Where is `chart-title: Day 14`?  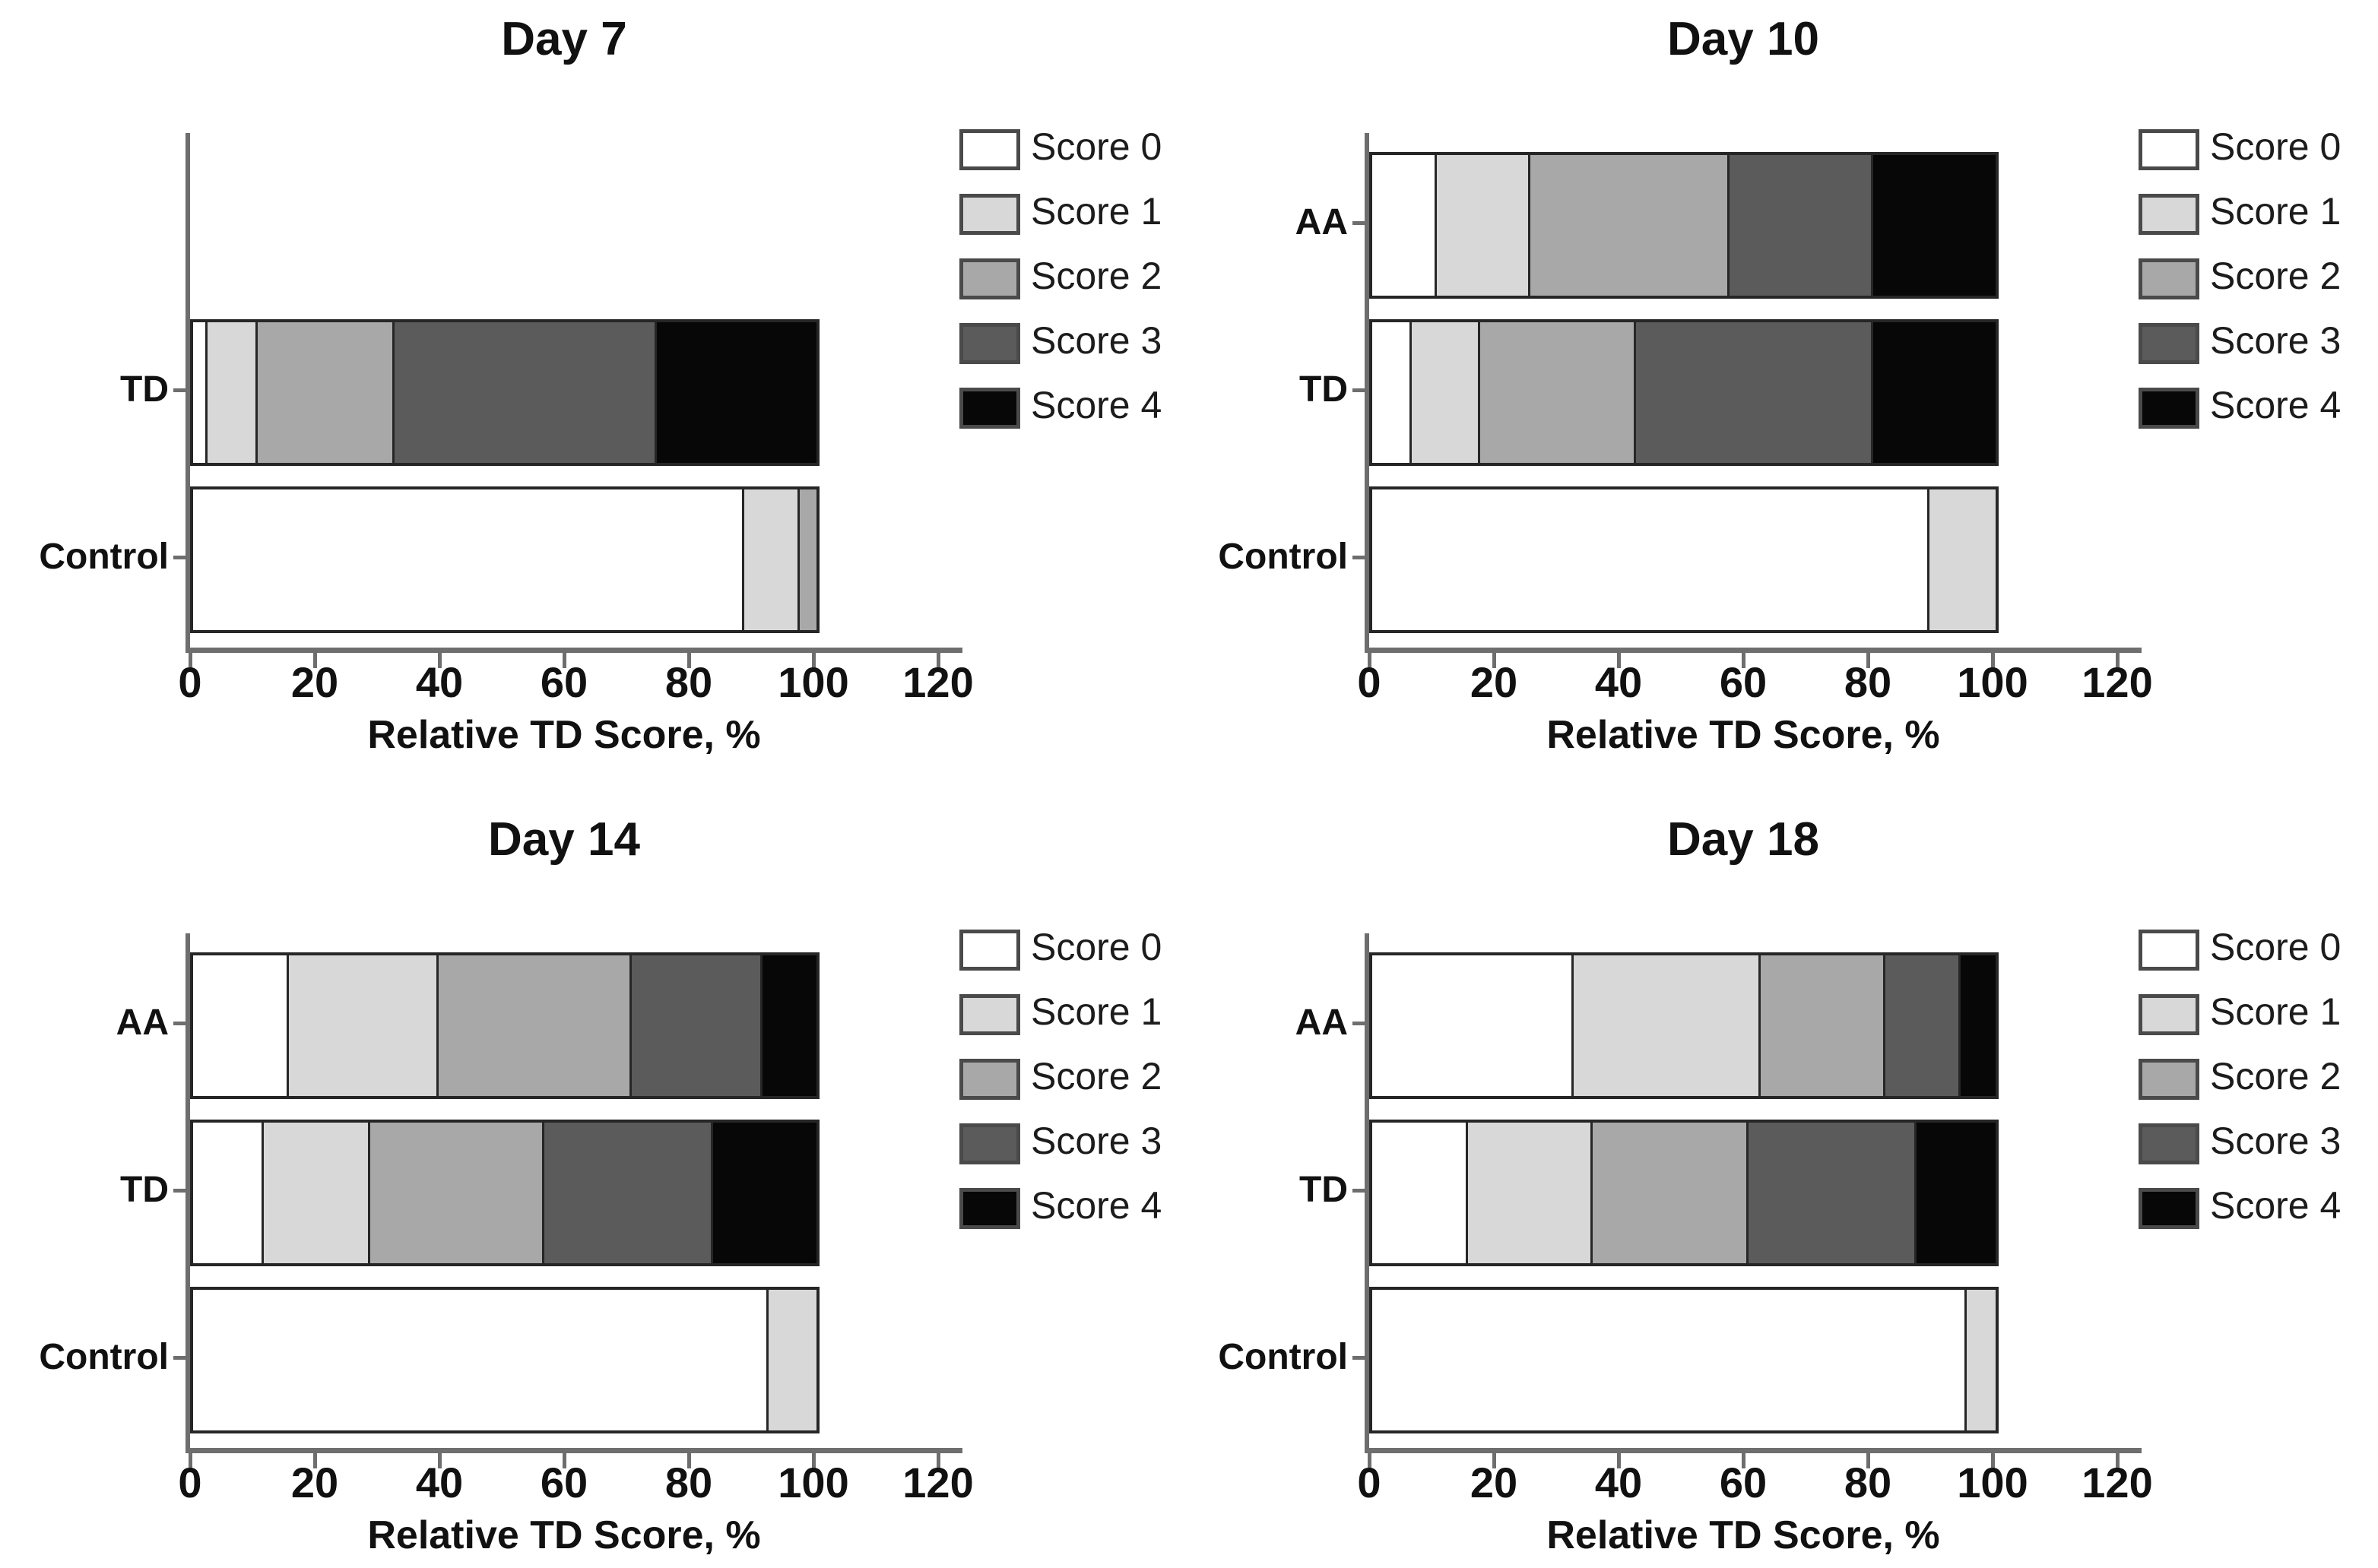 chart-title: Day 14 is located at coordinates (564, 840).